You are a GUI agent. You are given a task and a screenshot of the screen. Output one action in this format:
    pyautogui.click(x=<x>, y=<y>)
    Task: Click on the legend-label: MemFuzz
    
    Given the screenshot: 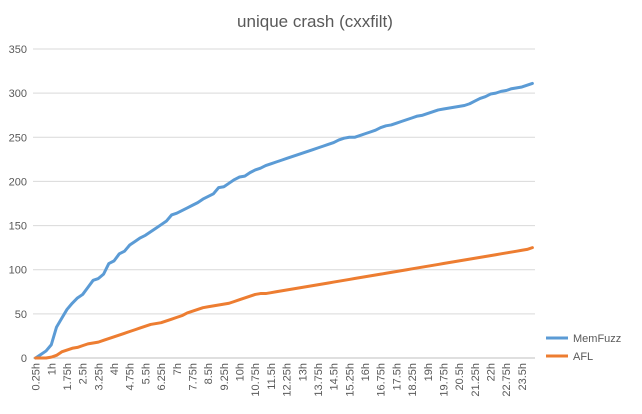 What is the action you would take?
    pyautogui.click(x=597, y=339)
    